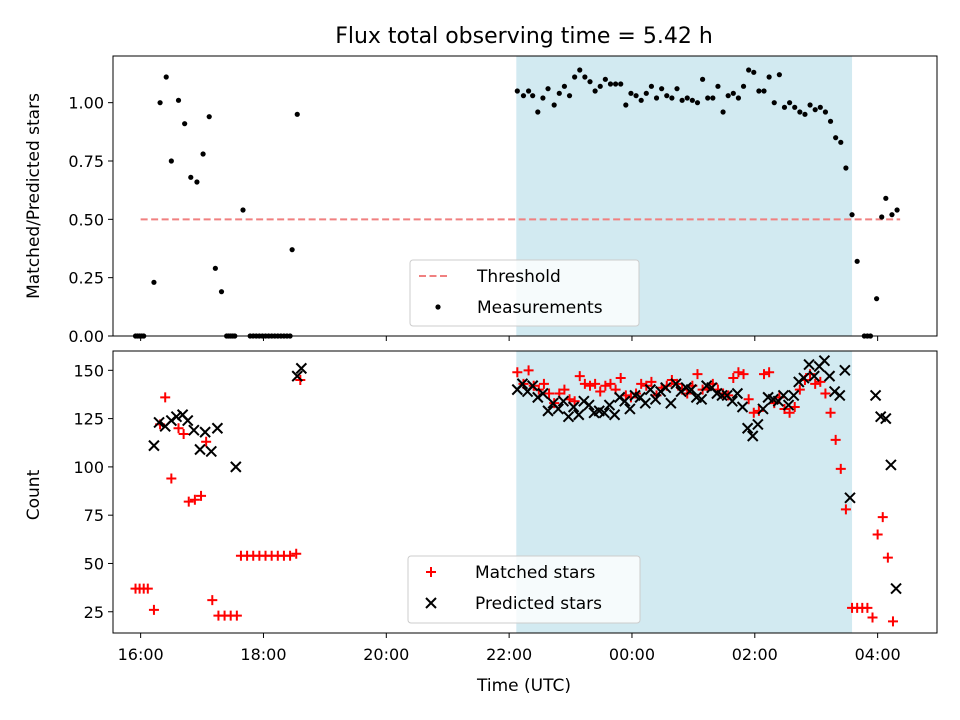  What do you see at coordinates (34, 494) in the screenshot?
I see `bottom-y-axis-label: Count` at bounding box center [34, 494].